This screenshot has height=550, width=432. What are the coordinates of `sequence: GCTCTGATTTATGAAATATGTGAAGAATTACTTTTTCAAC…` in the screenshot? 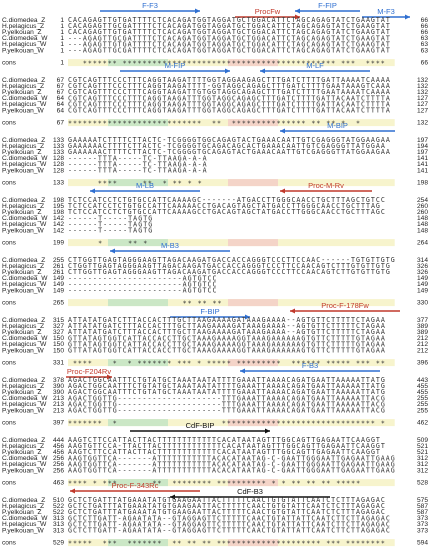 It's located at (226, 512).